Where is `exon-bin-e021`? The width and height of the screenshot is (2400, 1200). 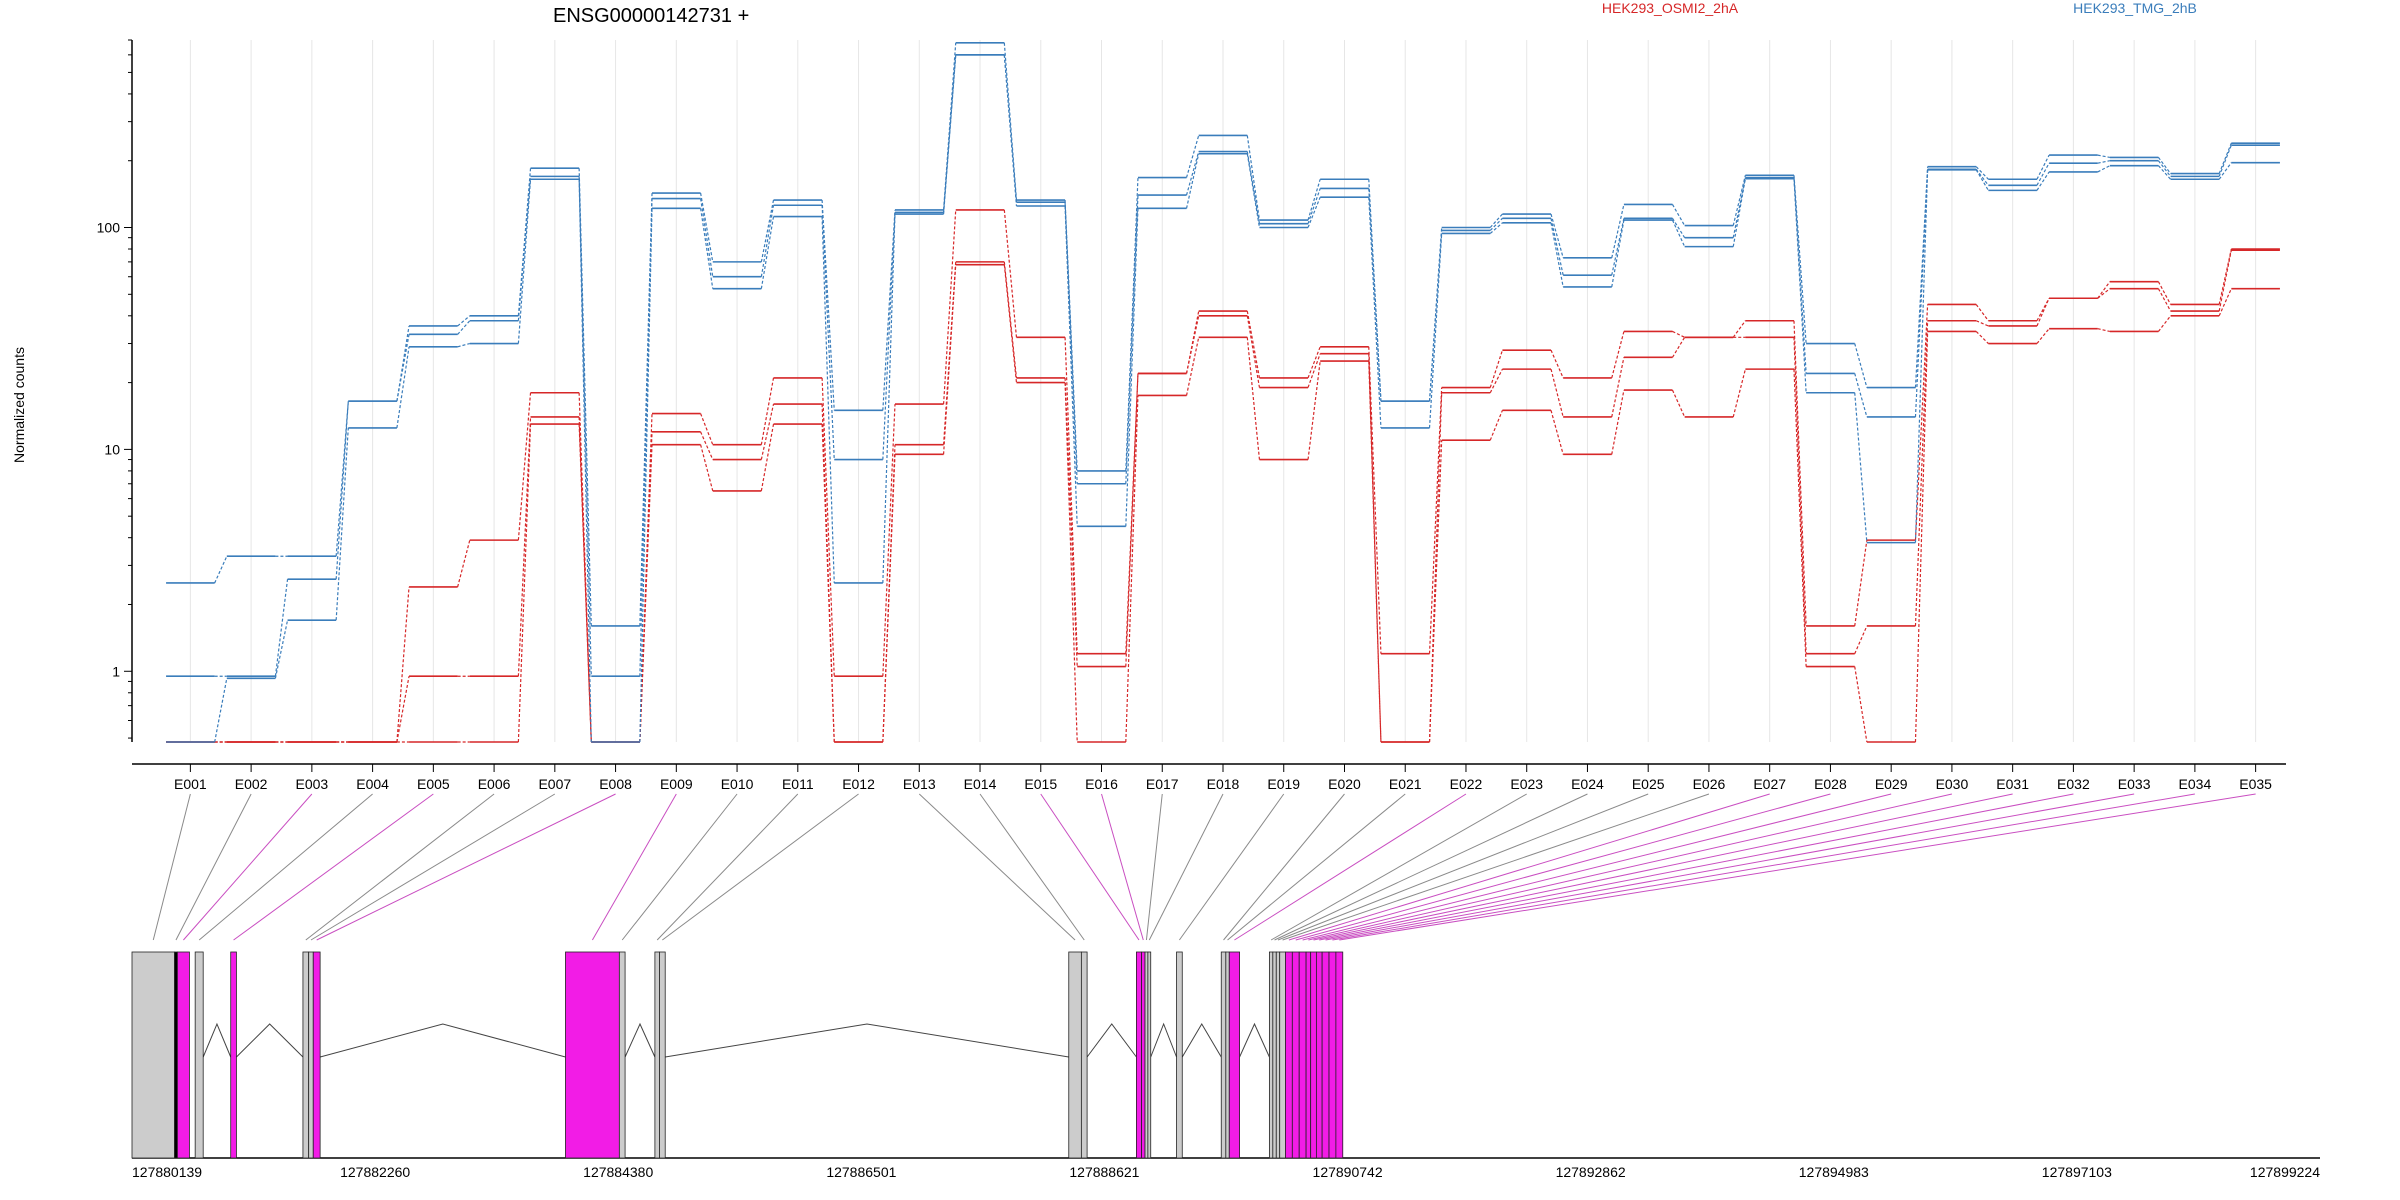
exon-bin-e021 is located at coordinates (1227, 1055).